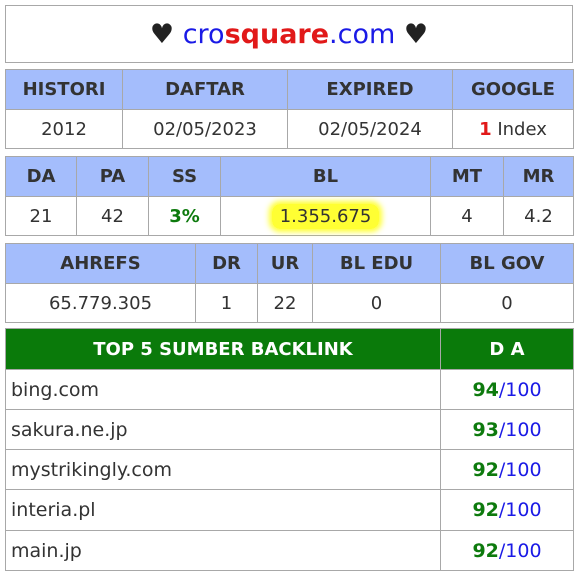  I want to click on domain-part-2: square, so click(277, 34).